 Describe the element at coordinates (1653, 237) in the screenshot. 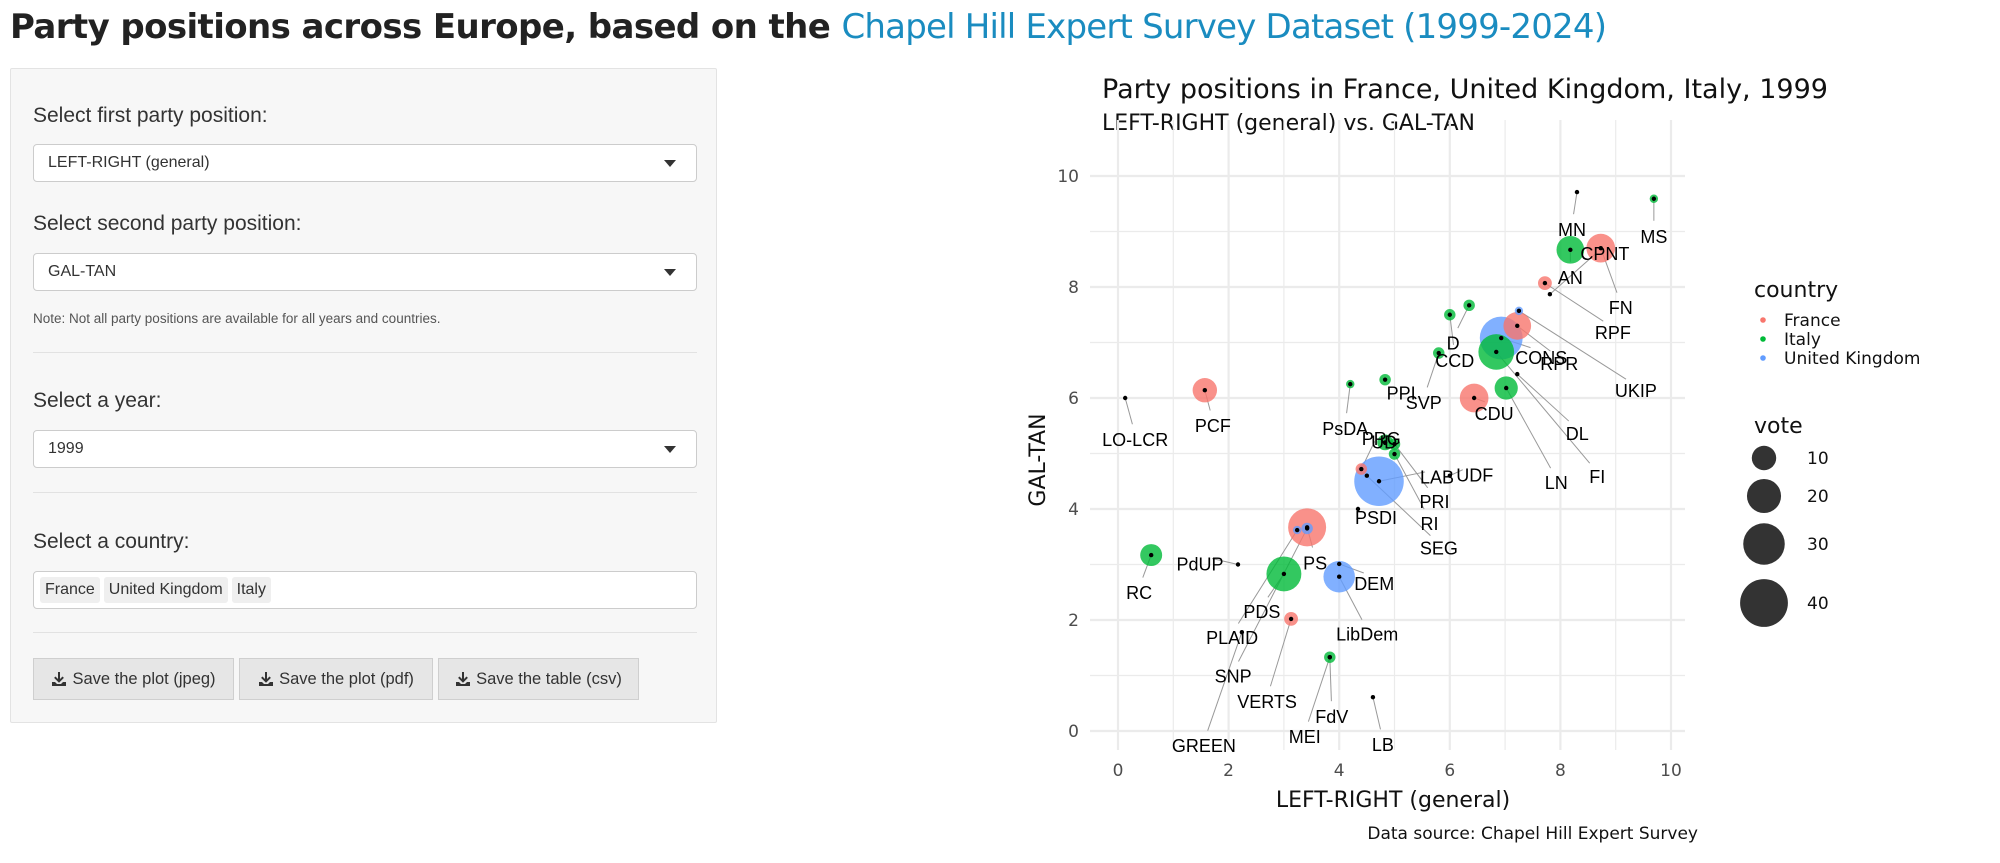

I see `point-label: MS` at that location.